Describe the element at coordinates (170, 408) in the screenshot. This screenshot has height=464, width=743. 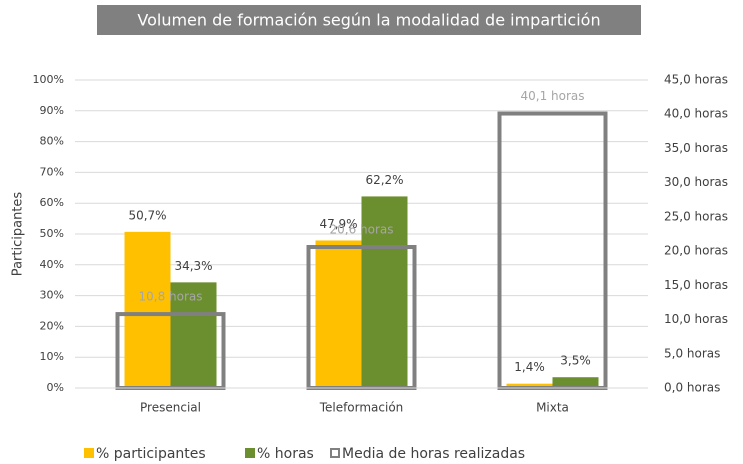
I see `x-tick-label: Presencial` at that location.